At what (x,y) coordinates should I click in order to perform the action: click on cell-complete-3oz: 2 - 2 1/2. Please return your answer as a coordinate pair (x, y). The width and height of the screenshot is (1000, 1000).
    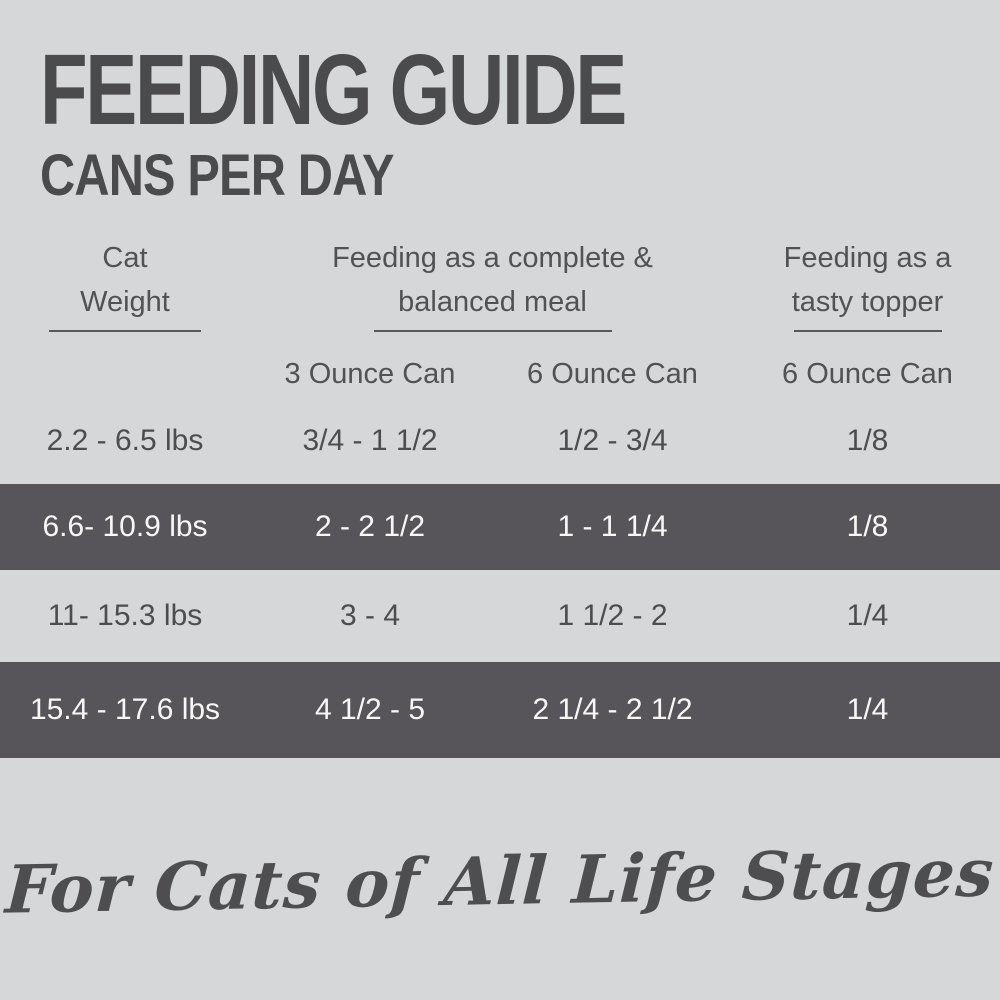
    Looking at the image, I should click on (370, 526).